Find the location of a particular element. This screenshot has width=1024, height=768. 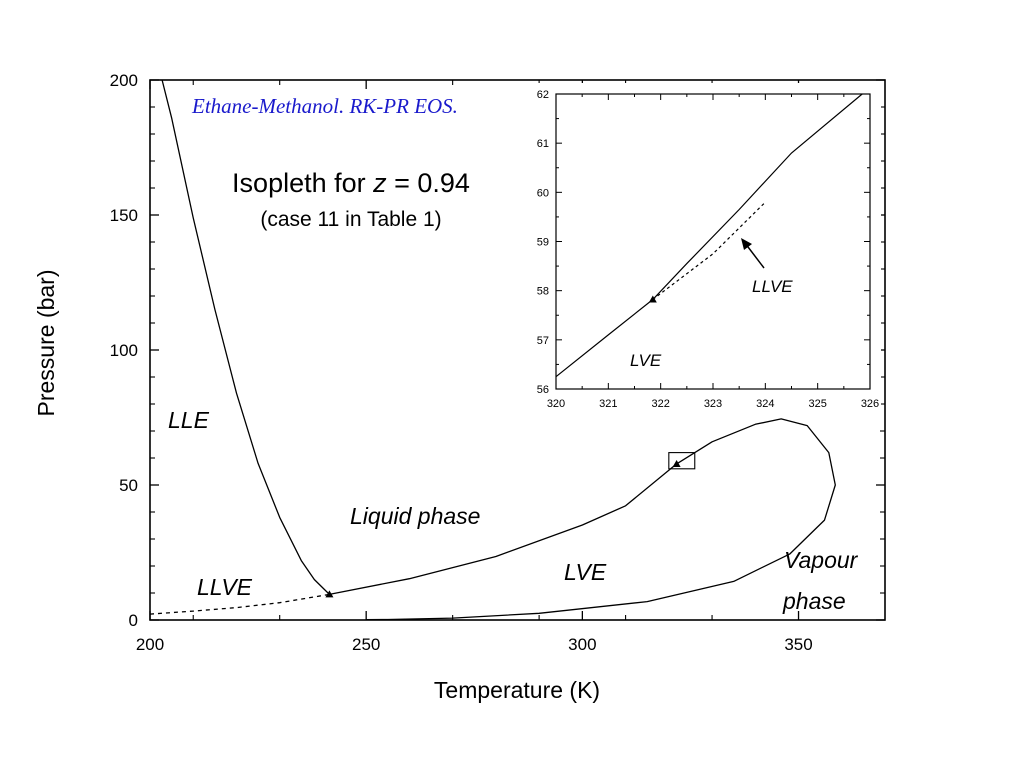

inset-ticks: 320 321 322 323 324 325 326 56 57 58 59 60 61 62 is located at coordinates (708, 249).